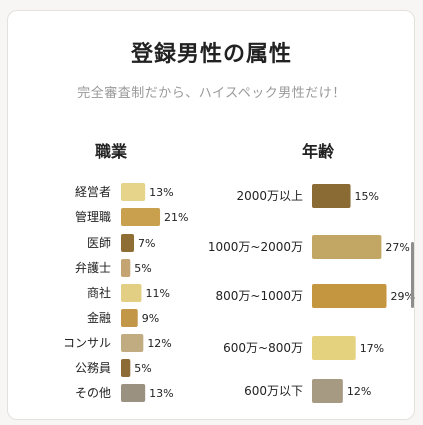 This screenshot has height=425, width=423. I want to click on occupation-value-label: 21%, so click(176, 217).